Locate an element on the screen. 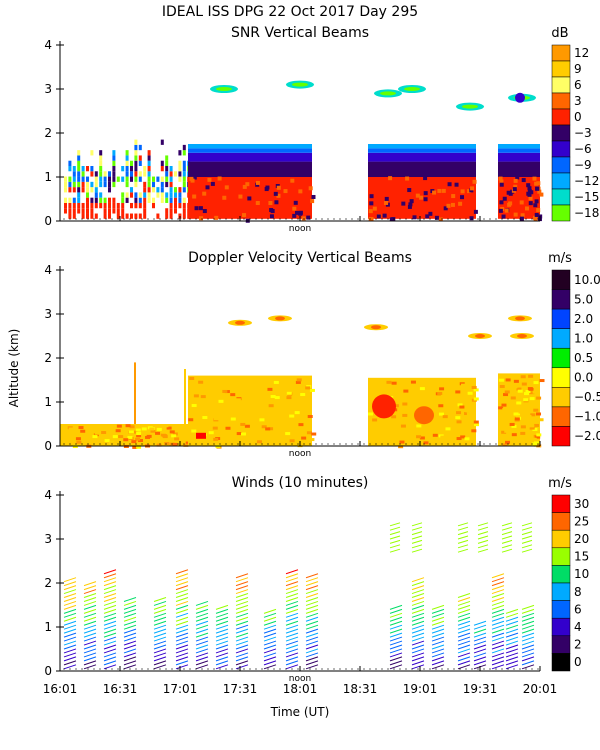 This screenshot has height=750, width=600. snr-layer is located at coordinates (519, 169).